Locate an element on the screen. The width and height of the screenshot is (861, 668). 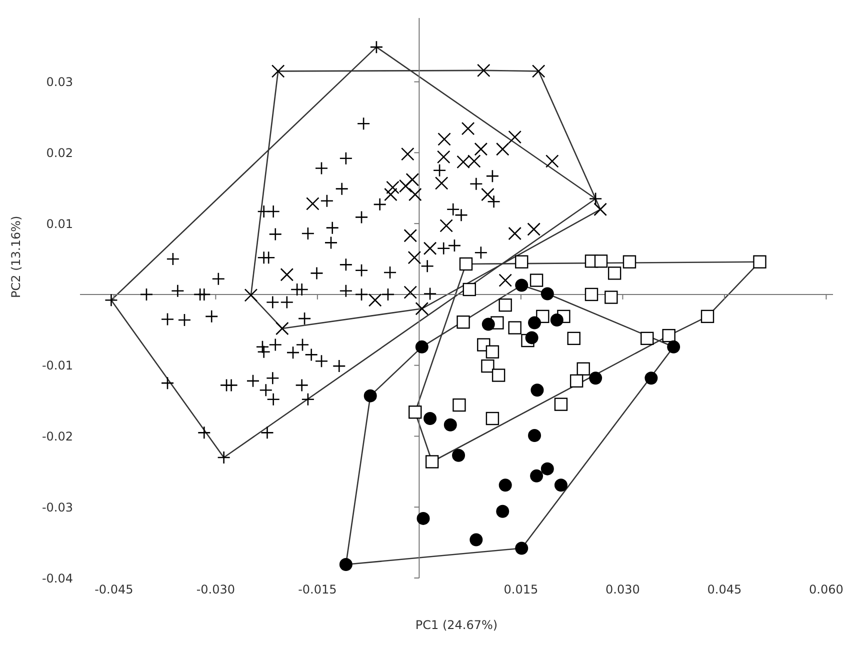
x-tick-label: -0.015 is located at coordinates (317, 589).